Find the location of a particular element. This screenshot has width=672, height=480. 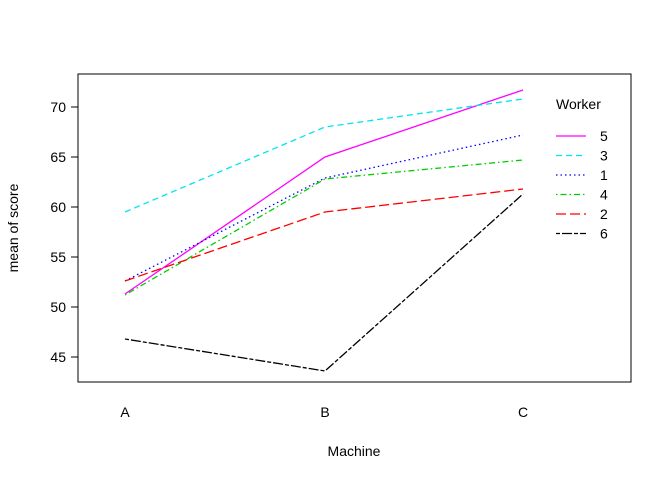

y-tick-label: 70 is located at coordinates (58, 107).